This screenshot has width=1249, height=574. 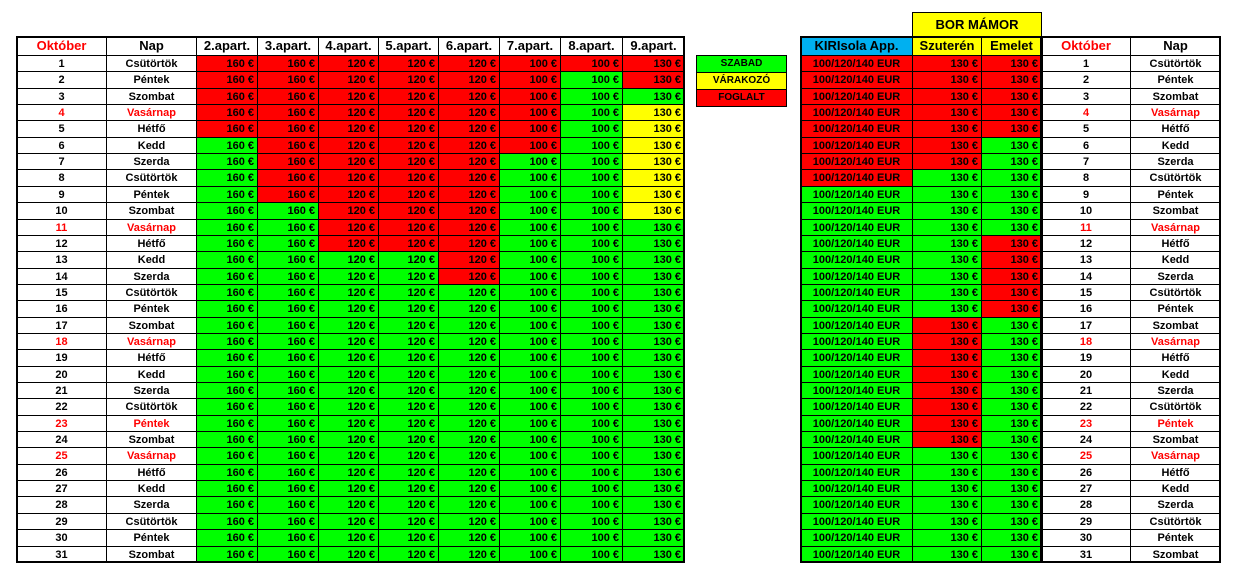 I want to click on day-number: 4, so click(x=1086, y=112).